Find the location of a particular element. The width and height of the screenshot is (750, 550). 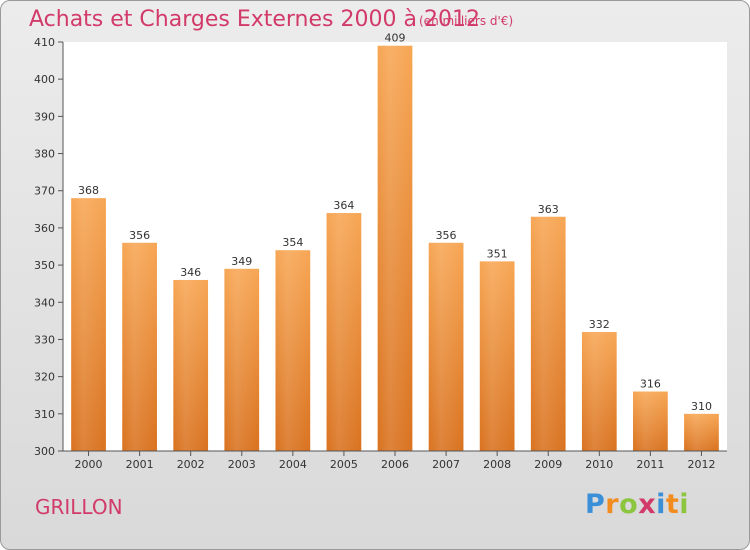

proxiti-logo: Proxiti is located at coordinates (637, 504).